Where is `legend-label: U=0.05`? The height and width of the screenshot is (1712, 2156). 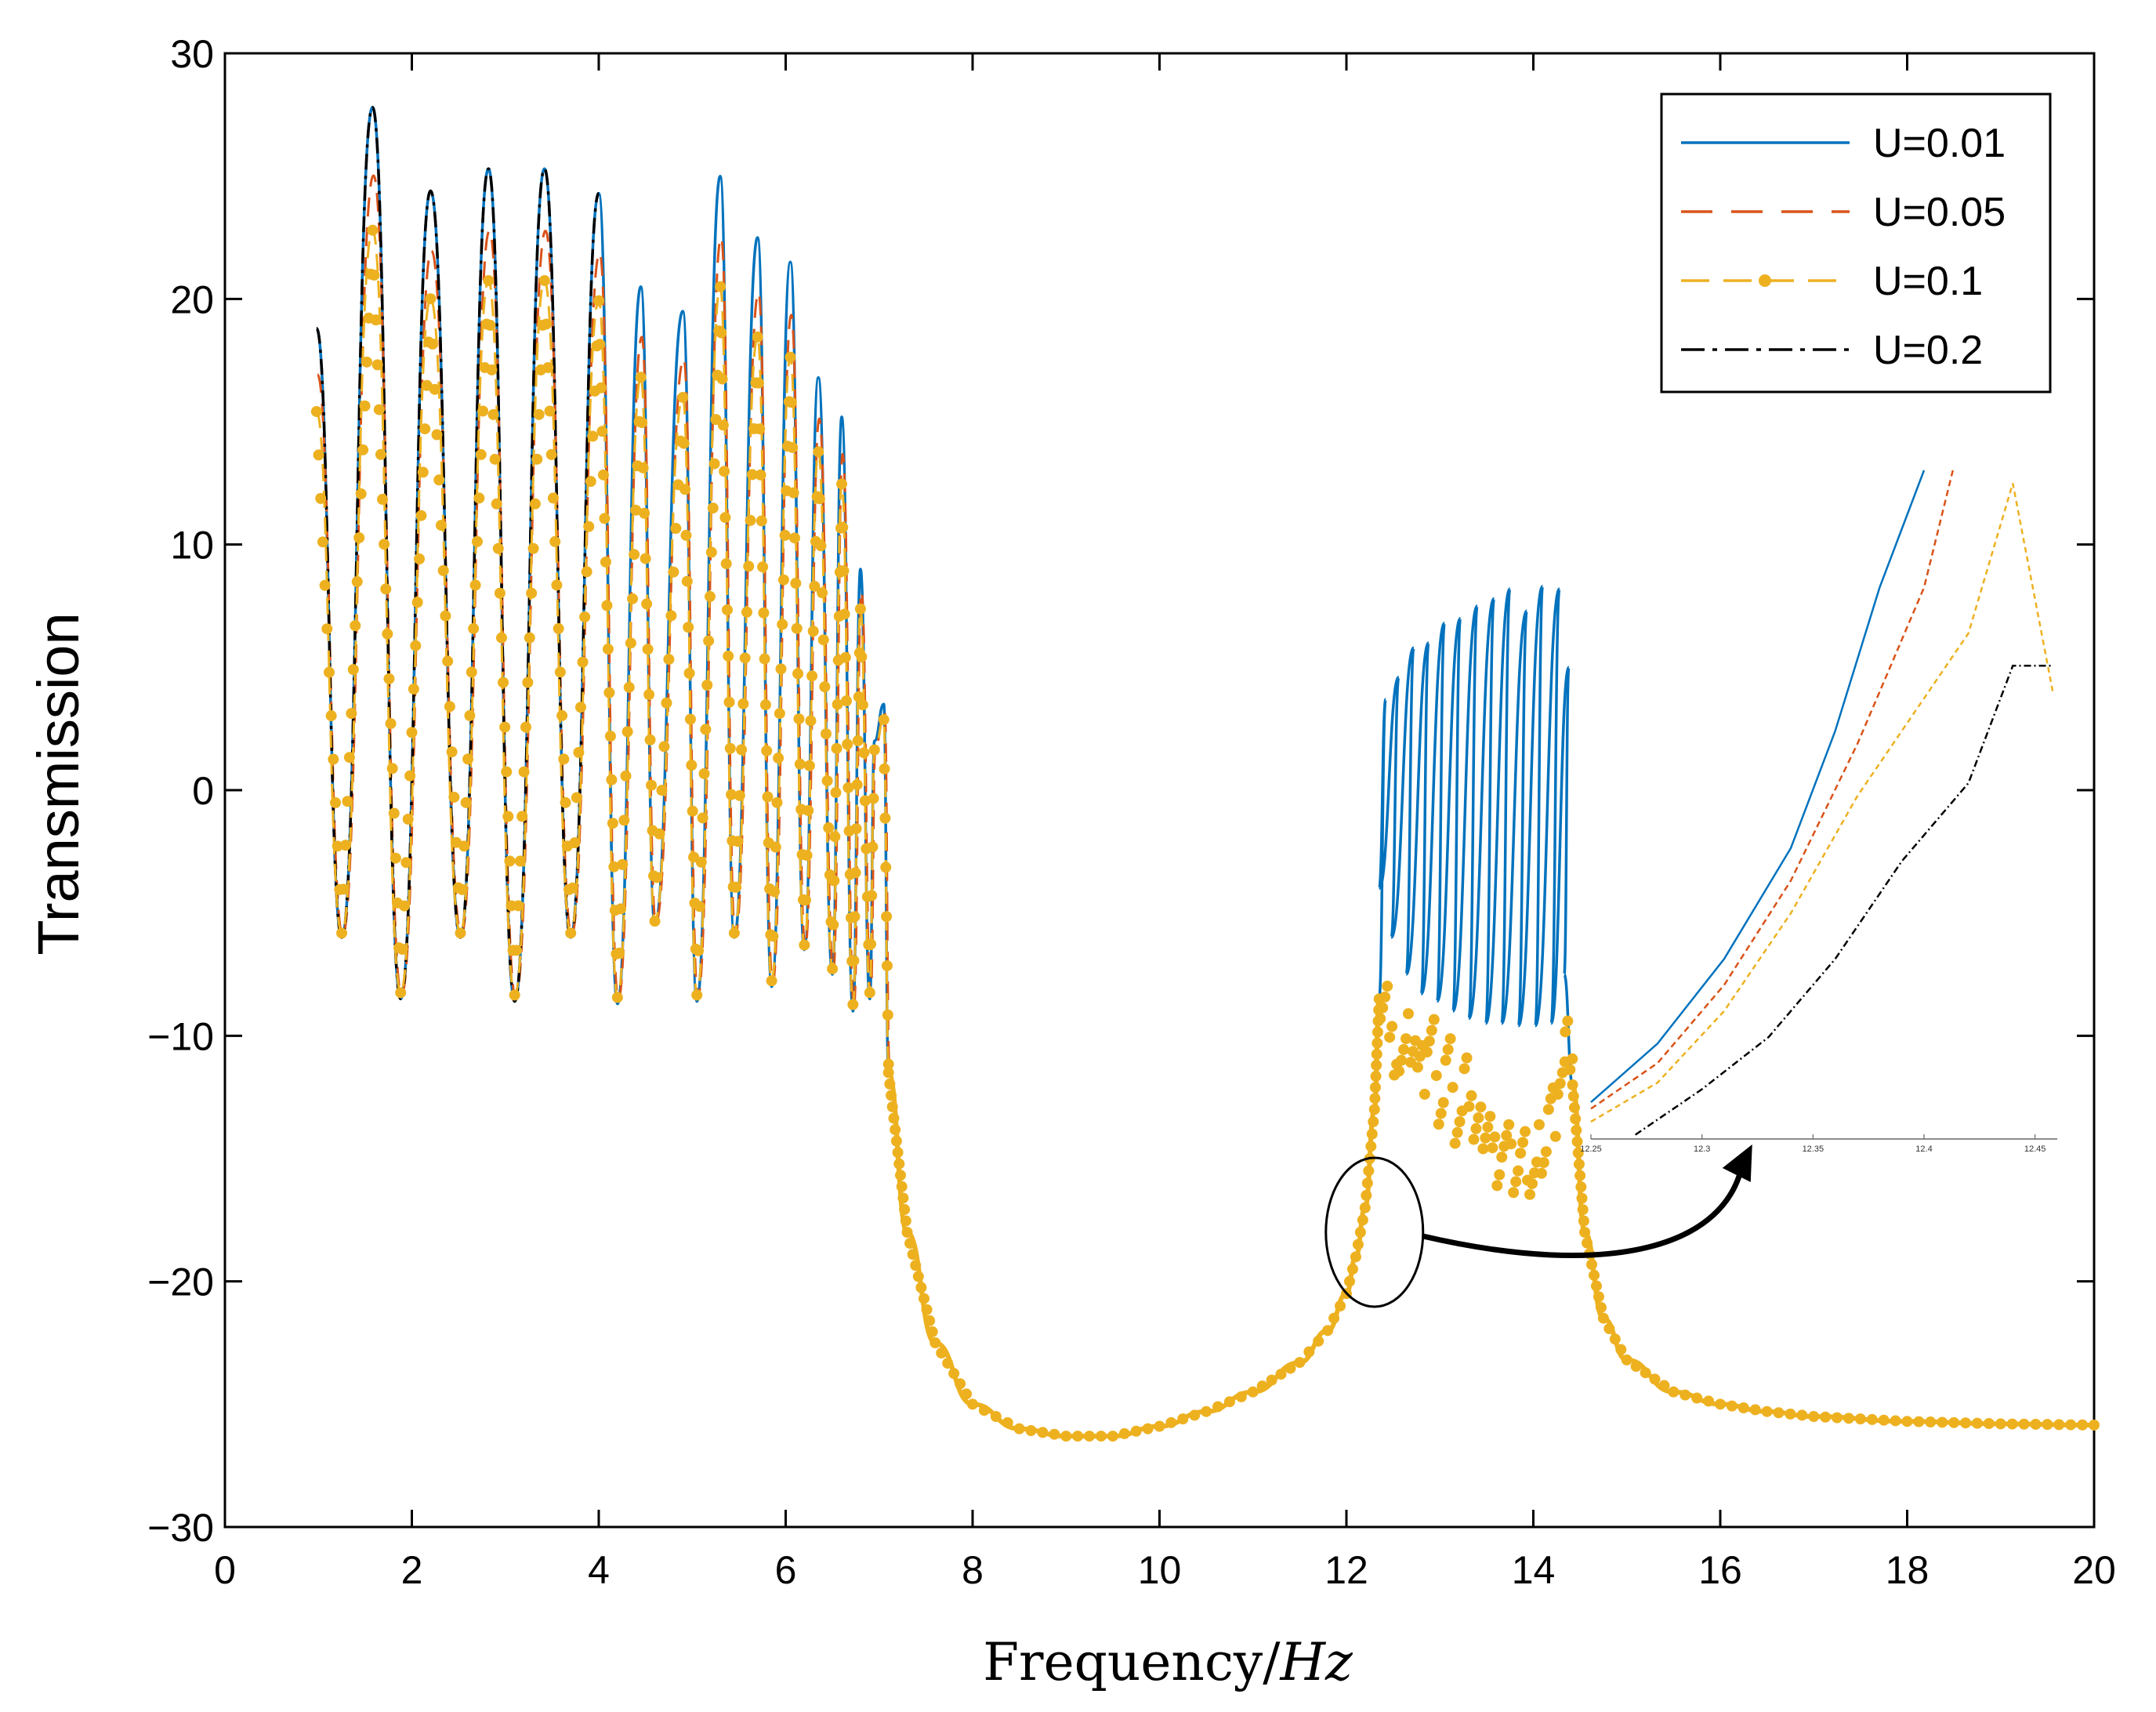
legend-label: U=0.05 is located at coordinates (1939, 212).